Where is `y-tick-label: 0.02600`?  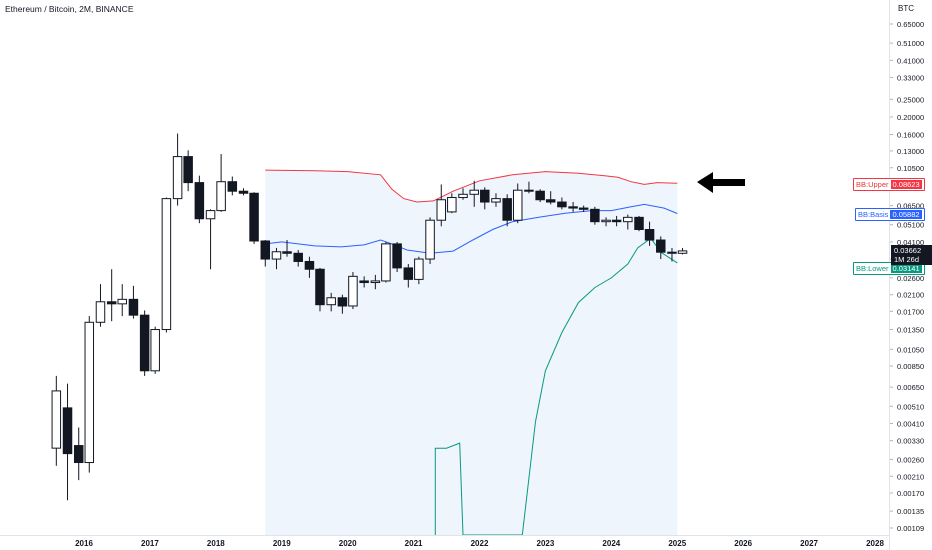 y-tick-label: 0.02600 is located at coordinates (910, 278).